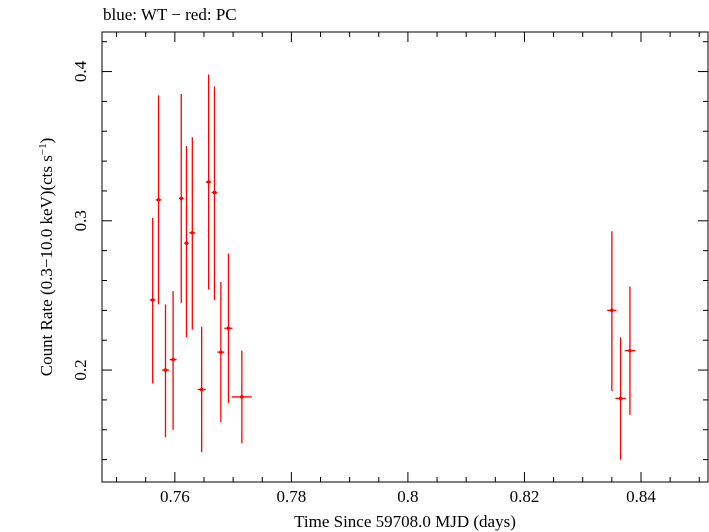  I want to click on y-tick-labels: 0.2 0.3 0.4, so click(80, 220).